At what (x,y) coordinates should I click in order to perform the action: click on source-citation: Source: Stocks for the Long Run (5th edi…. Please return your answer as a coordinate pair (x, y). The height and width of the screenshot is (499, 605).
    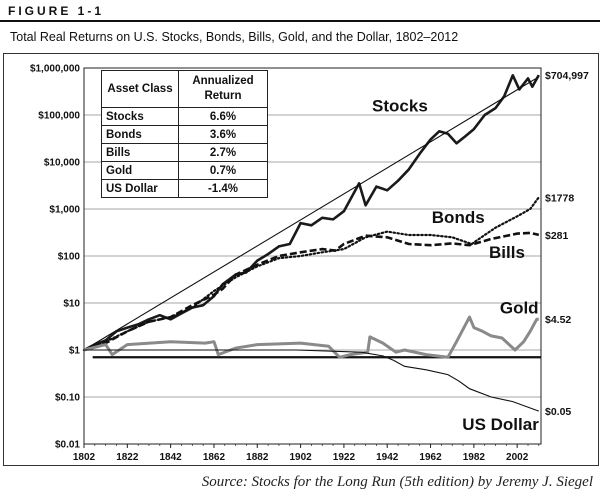
    Looking at the image, I should click on (397, 482).